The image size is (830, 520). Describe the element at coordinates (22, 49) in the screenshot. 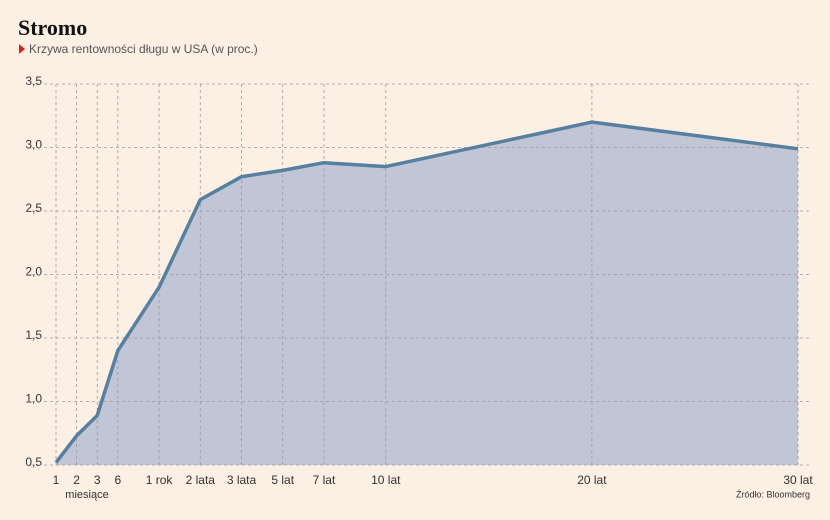

I see `subtitle-marker` at that location.